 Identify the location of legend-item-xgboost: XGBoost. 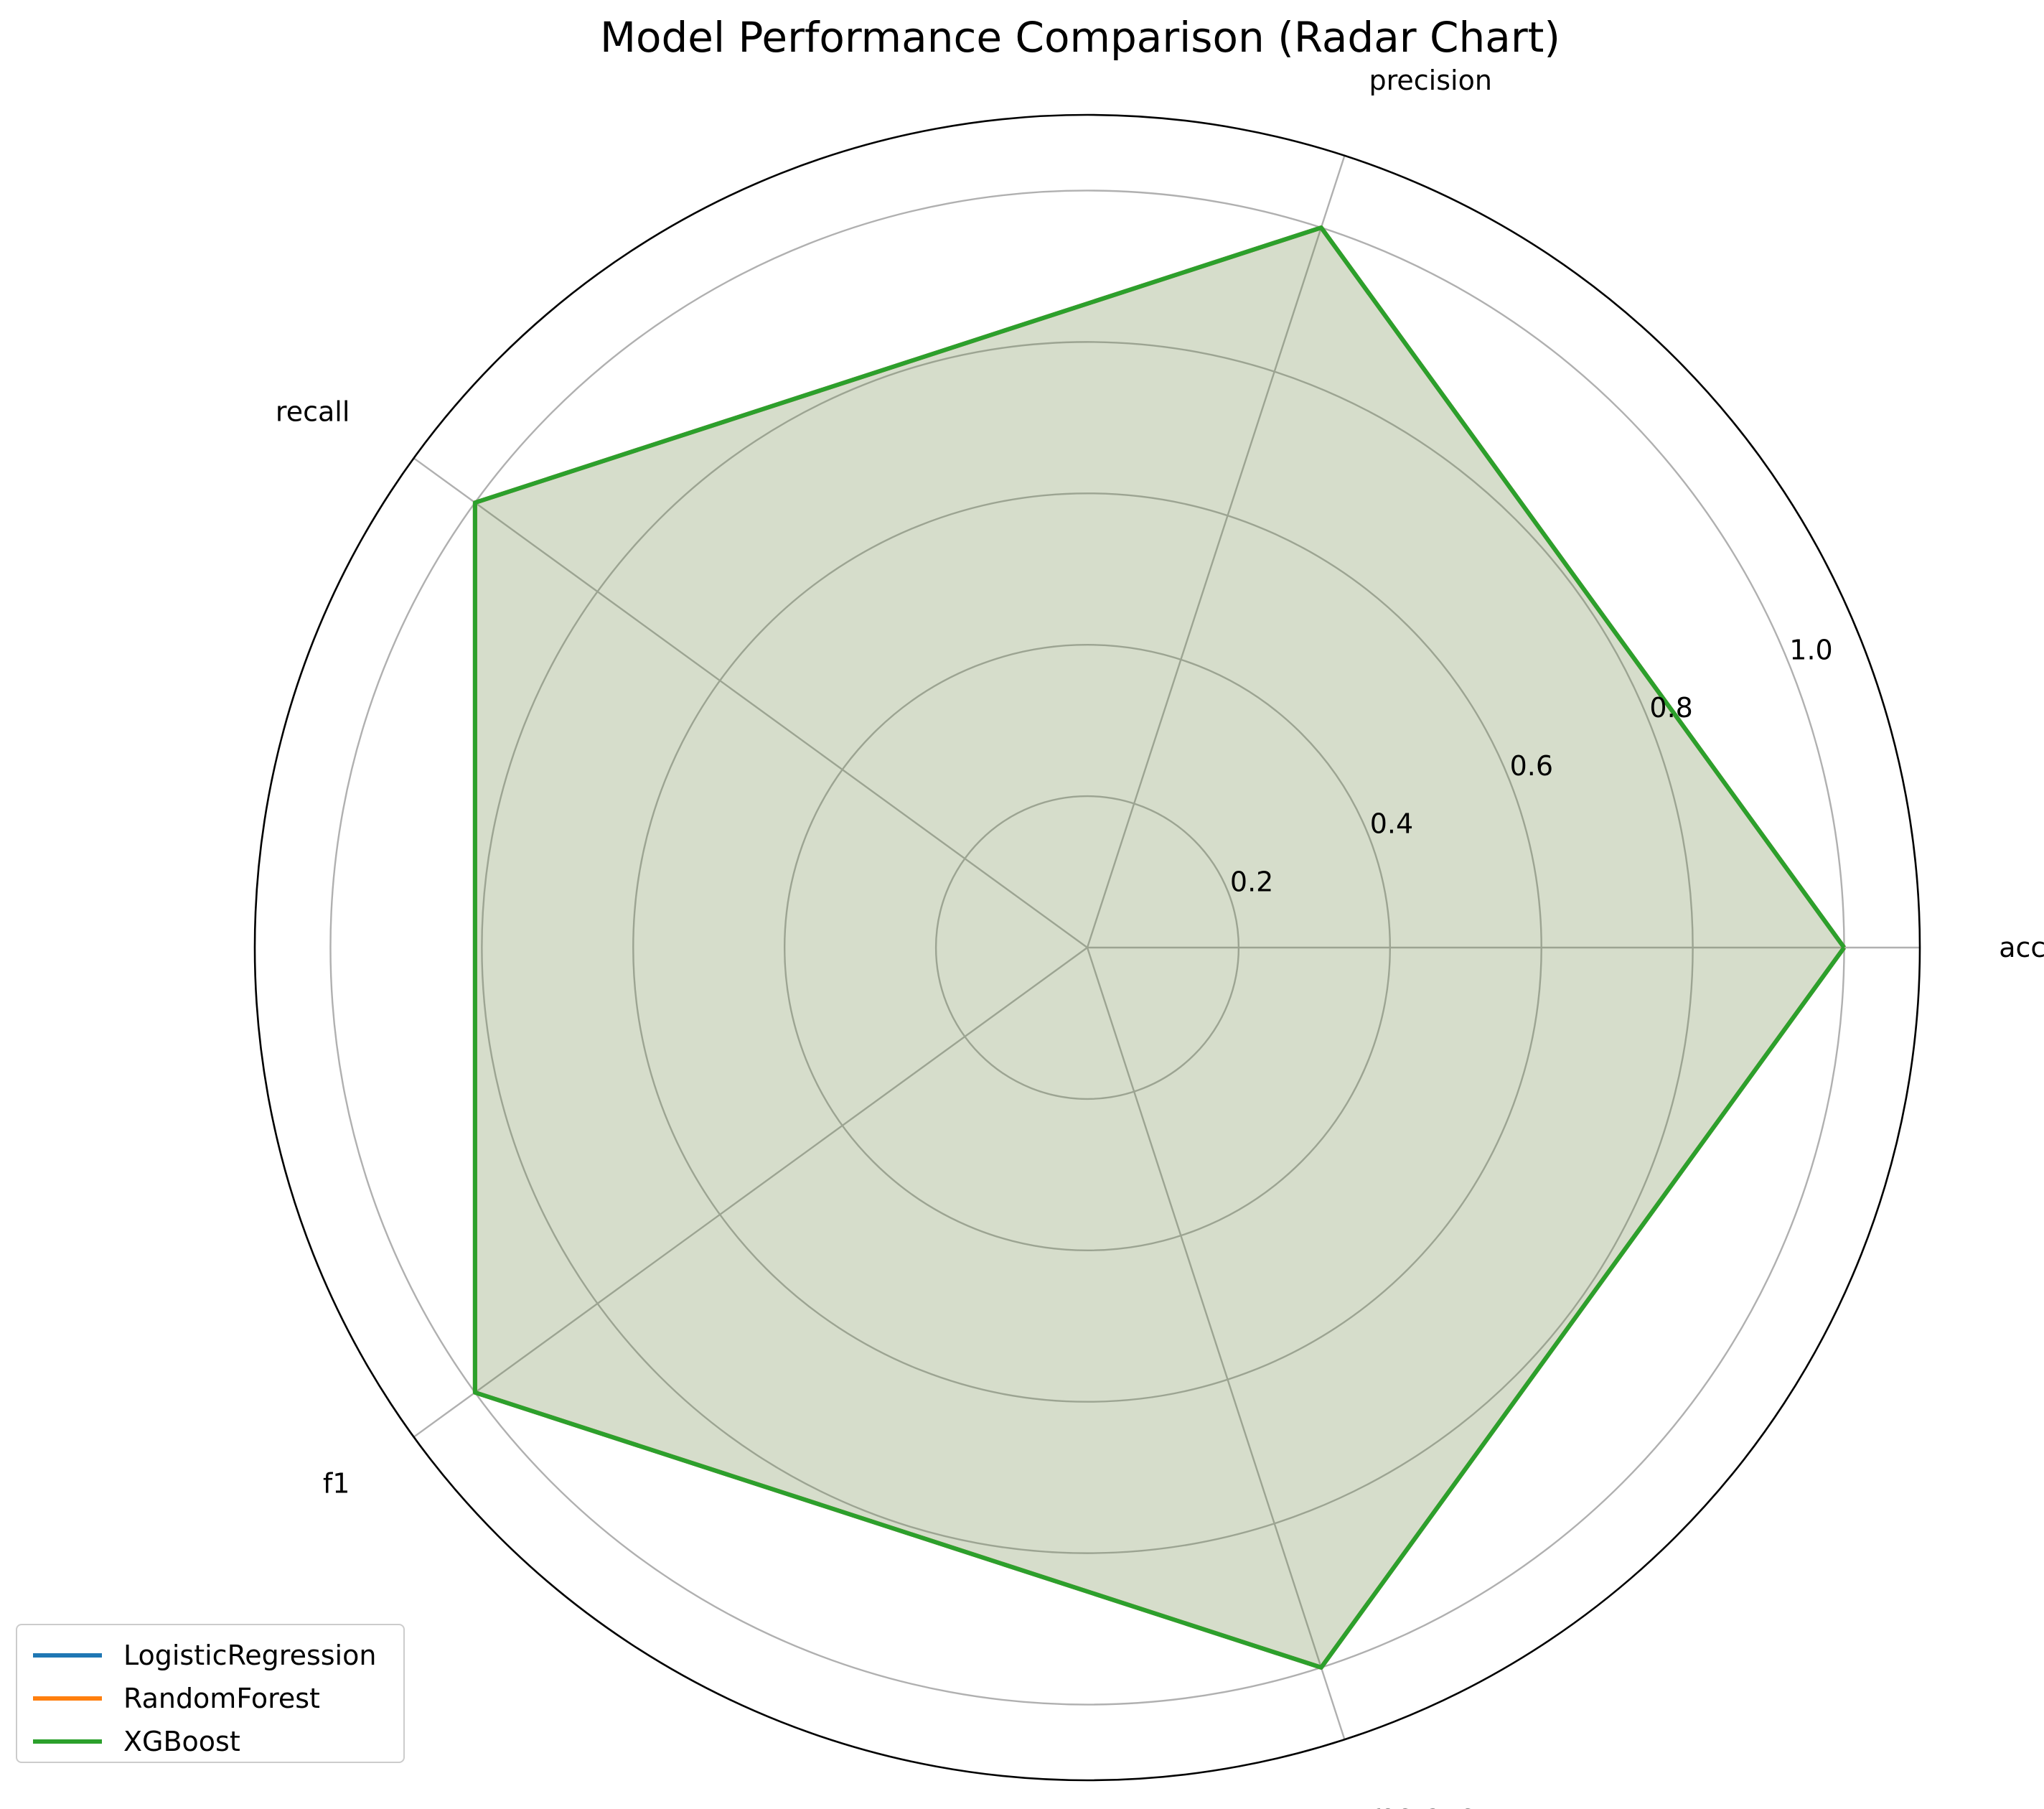
(136, 1742).